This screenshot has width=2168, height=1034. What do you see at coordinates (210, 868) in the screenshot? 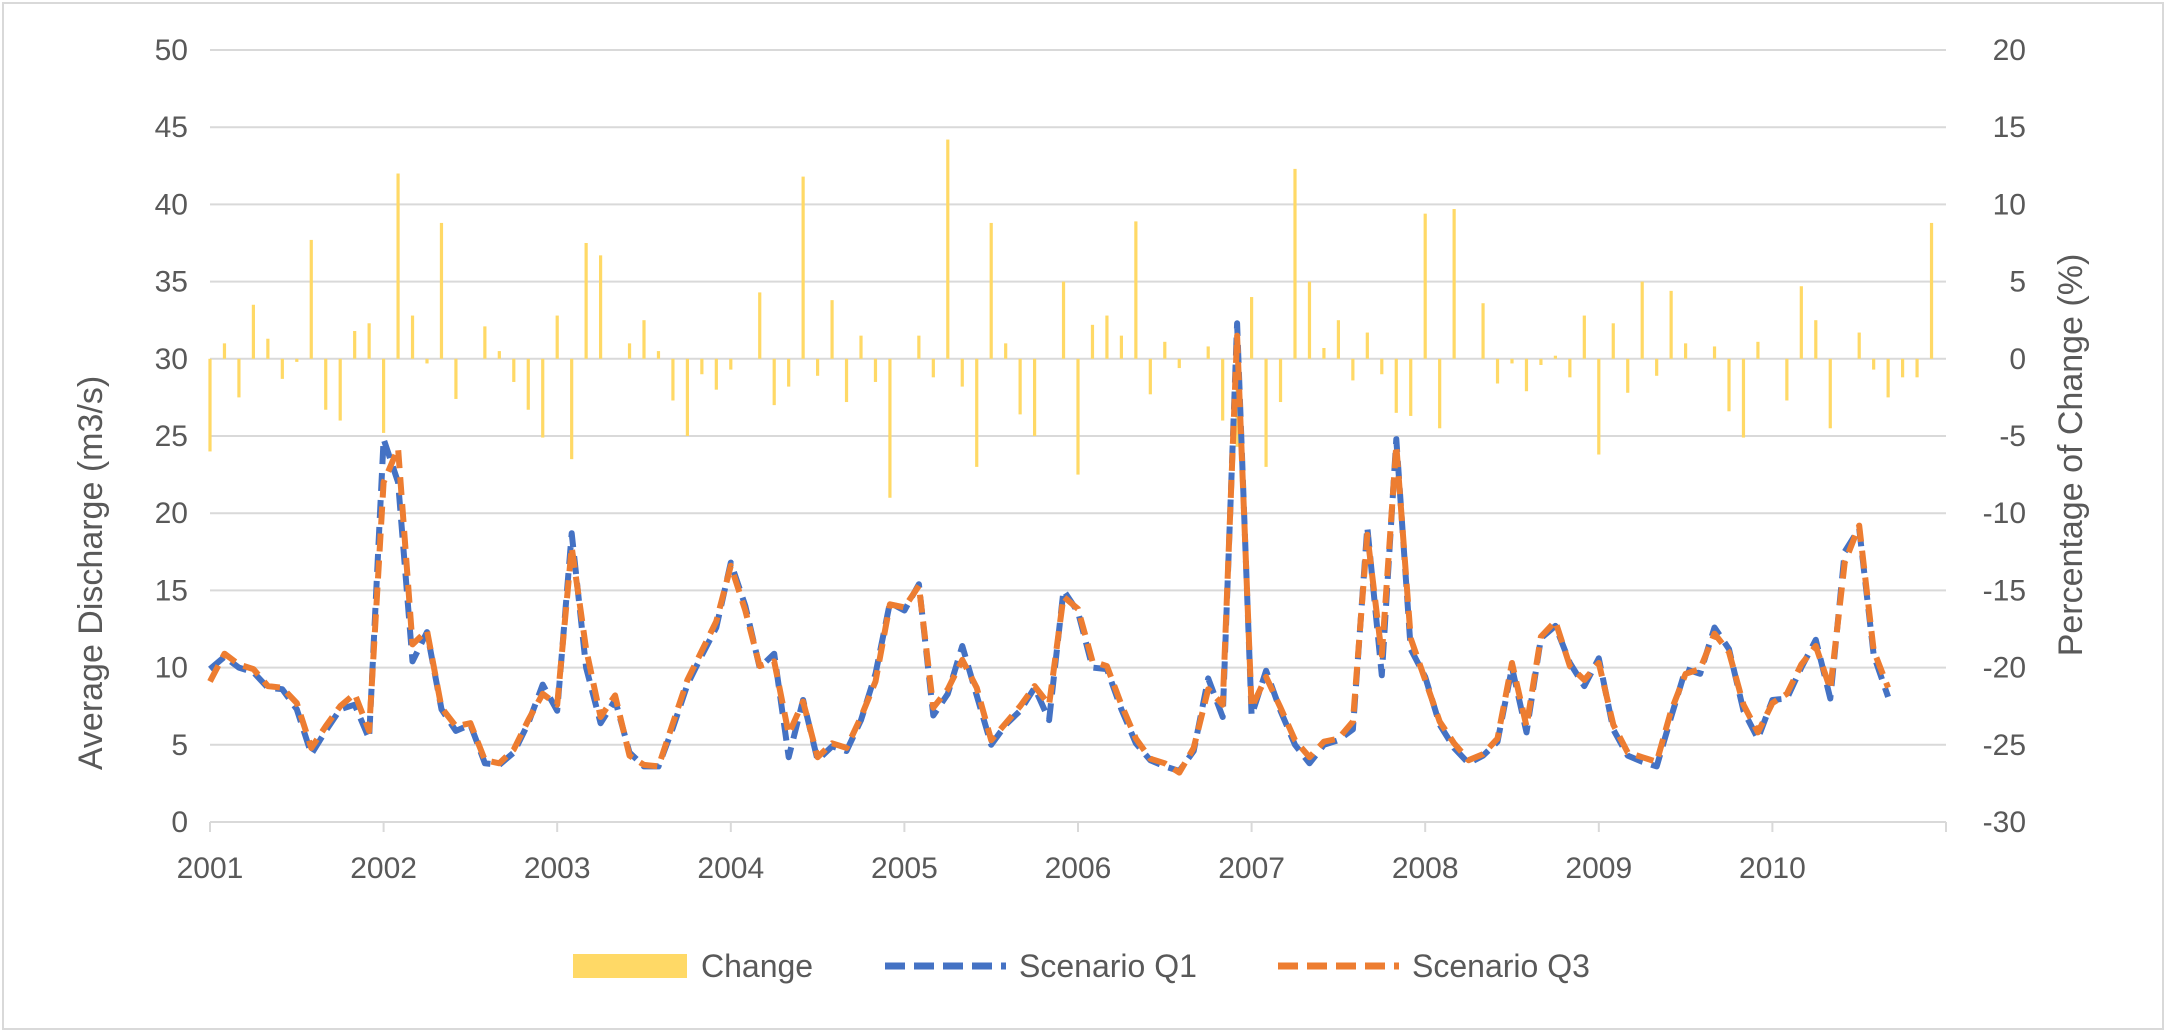
I see `x-tick-label: 2001` at bounding box center [210, 868].